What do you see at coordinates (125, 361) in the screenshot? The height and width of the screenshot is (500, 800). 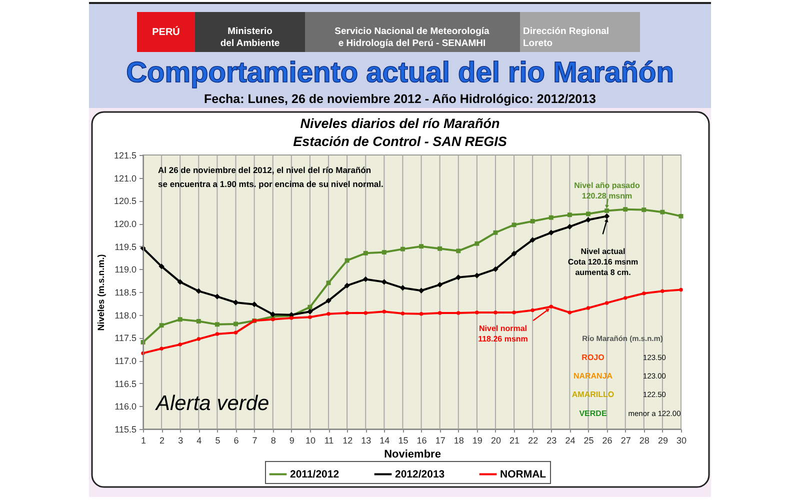 I see `y-tick-label: 117.0` at bounding box center [125, 361].